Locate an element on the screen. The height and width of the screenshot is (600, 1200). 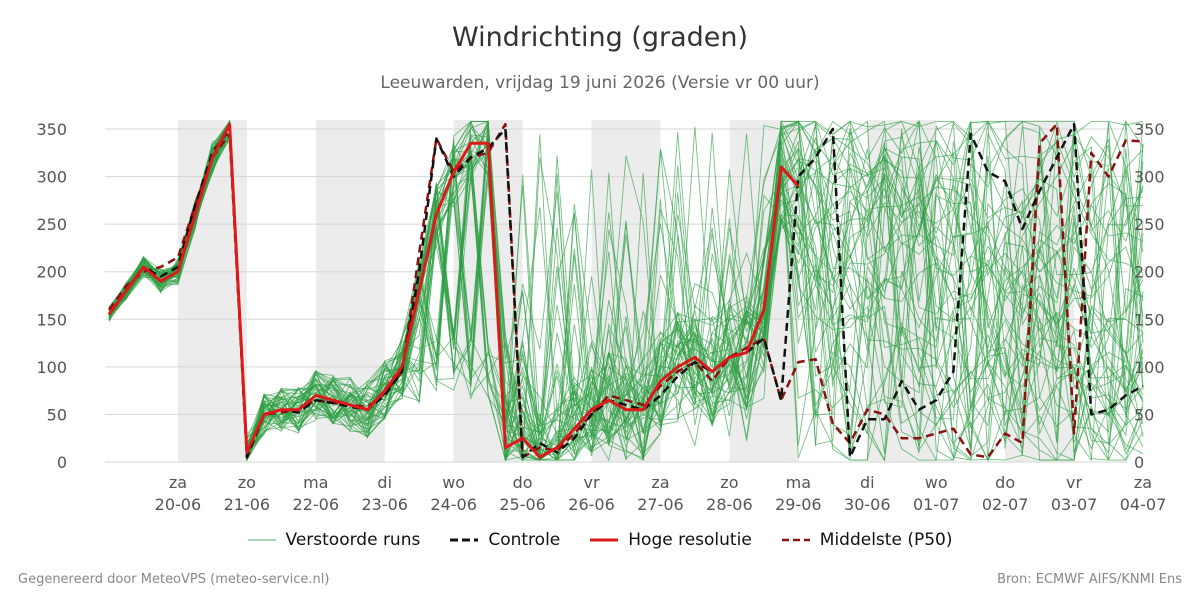
x-tick-date-2: 21-06 is located at coordinates (247, 504).